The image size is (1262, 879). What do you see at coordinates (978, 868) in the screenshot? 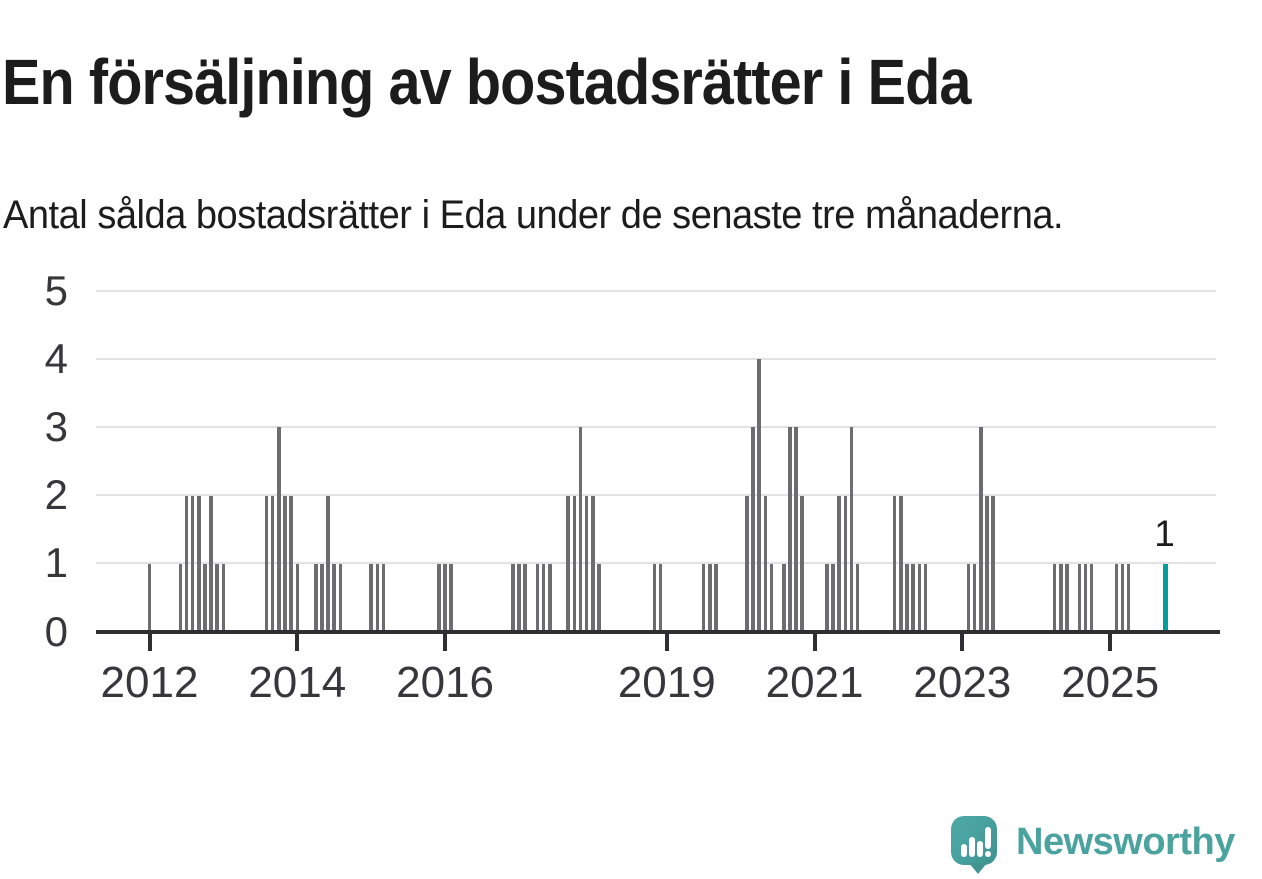
I see `logo-speech-tail-icon` at bounding box center [978, 868].